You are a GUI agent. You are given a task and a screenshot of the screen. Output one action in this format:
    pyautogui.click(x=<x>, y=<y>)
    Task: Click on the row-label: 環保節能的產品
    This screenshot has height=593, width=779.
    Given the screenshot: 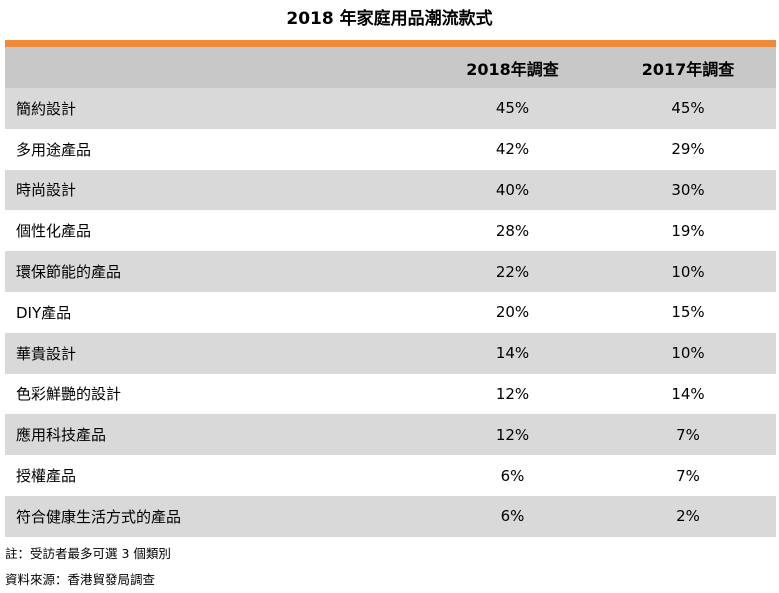 What is the action you would take?
    pyautogui.click(x=69, y=272)
    